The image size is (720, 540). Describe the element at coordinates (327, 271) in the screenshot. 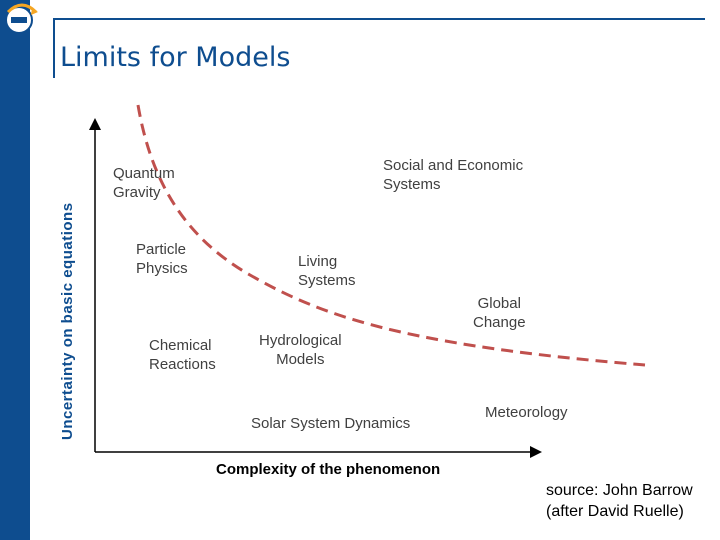

I see `label-living-systems: Living Systems` at that location.